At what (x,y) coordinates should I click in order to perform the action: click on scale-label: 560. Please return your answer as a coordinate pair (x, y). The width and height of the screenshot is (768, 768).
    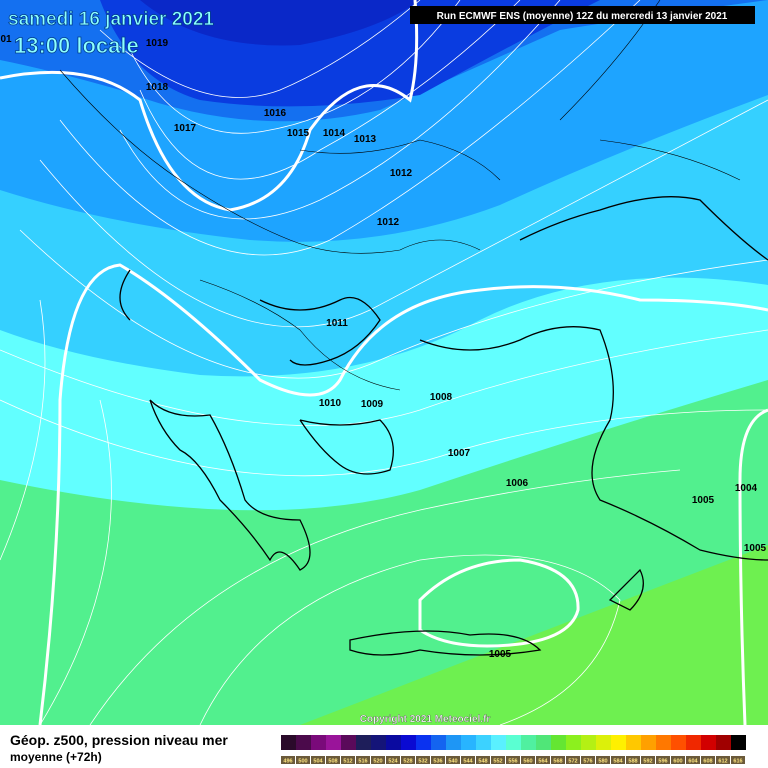
    Looking at the image, I should click on (527, 762).